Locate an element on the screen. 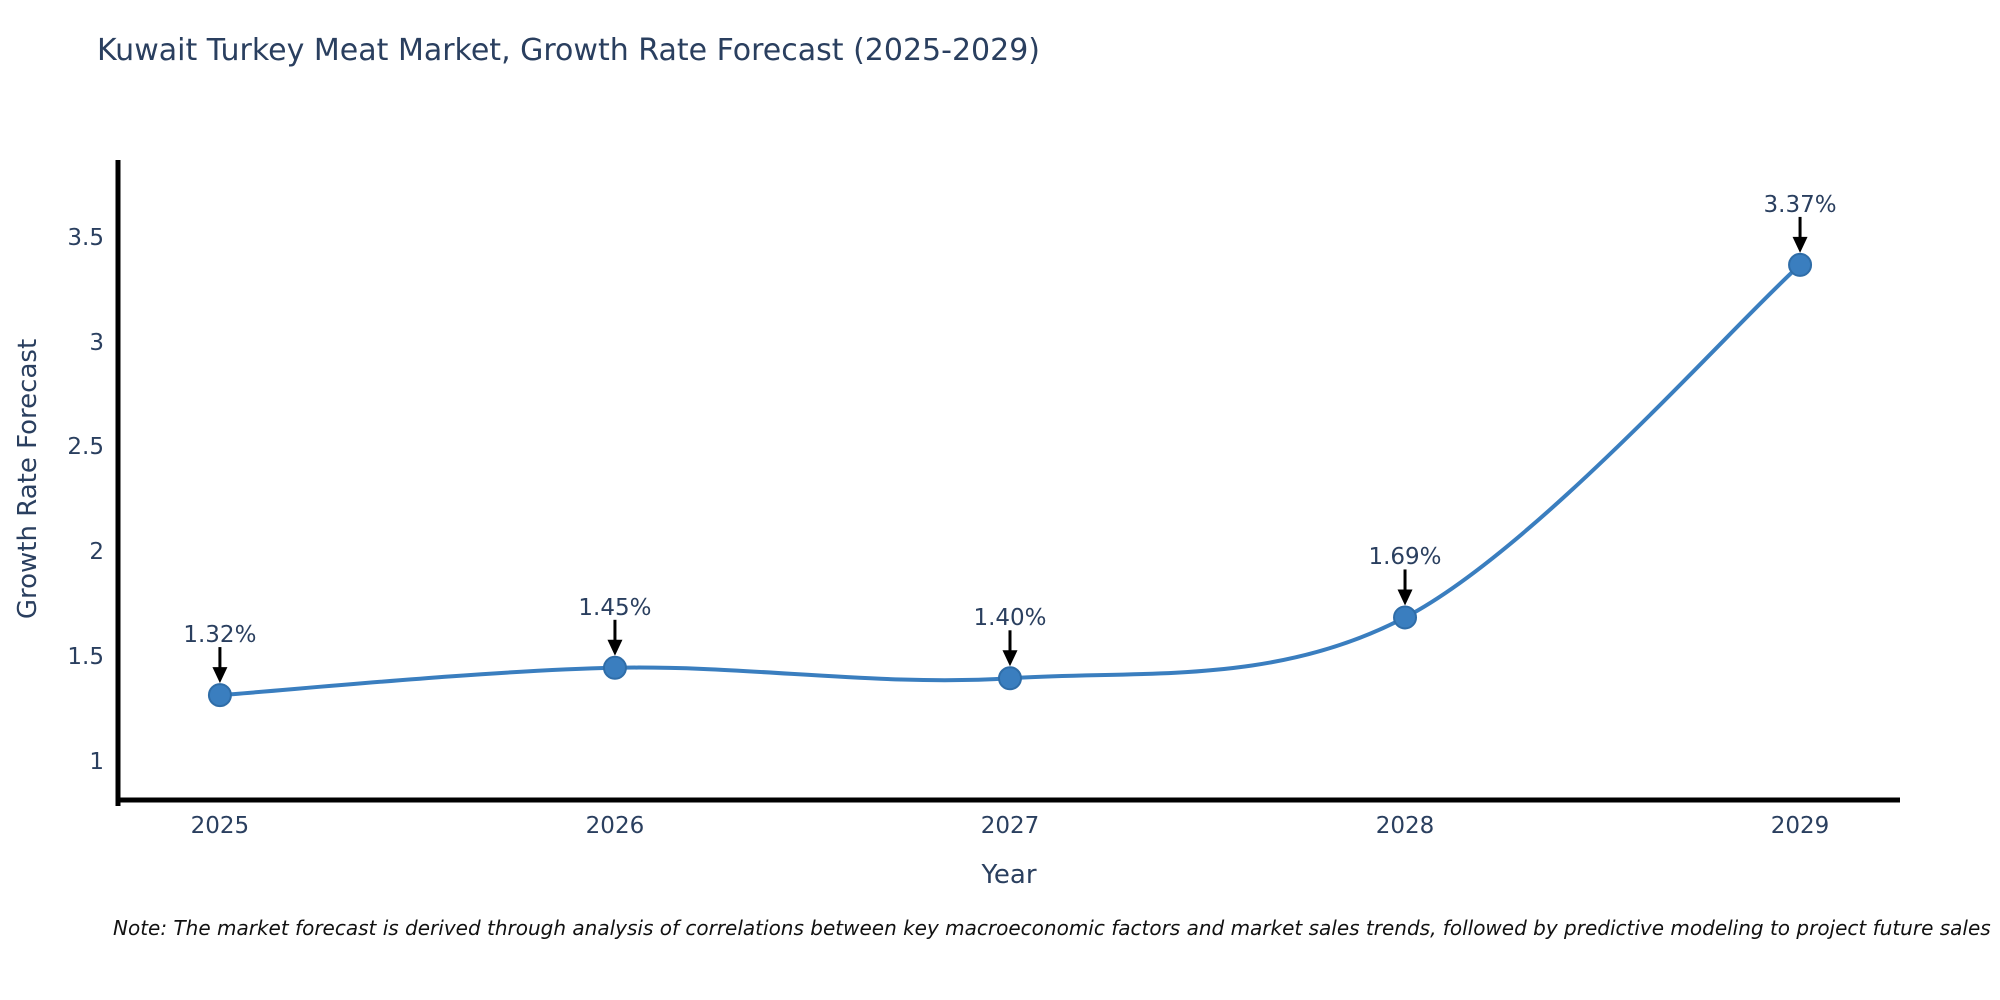 The image size is (2000, 1000). y-tick-label: 2.5 is located at coordinates (85, 447).